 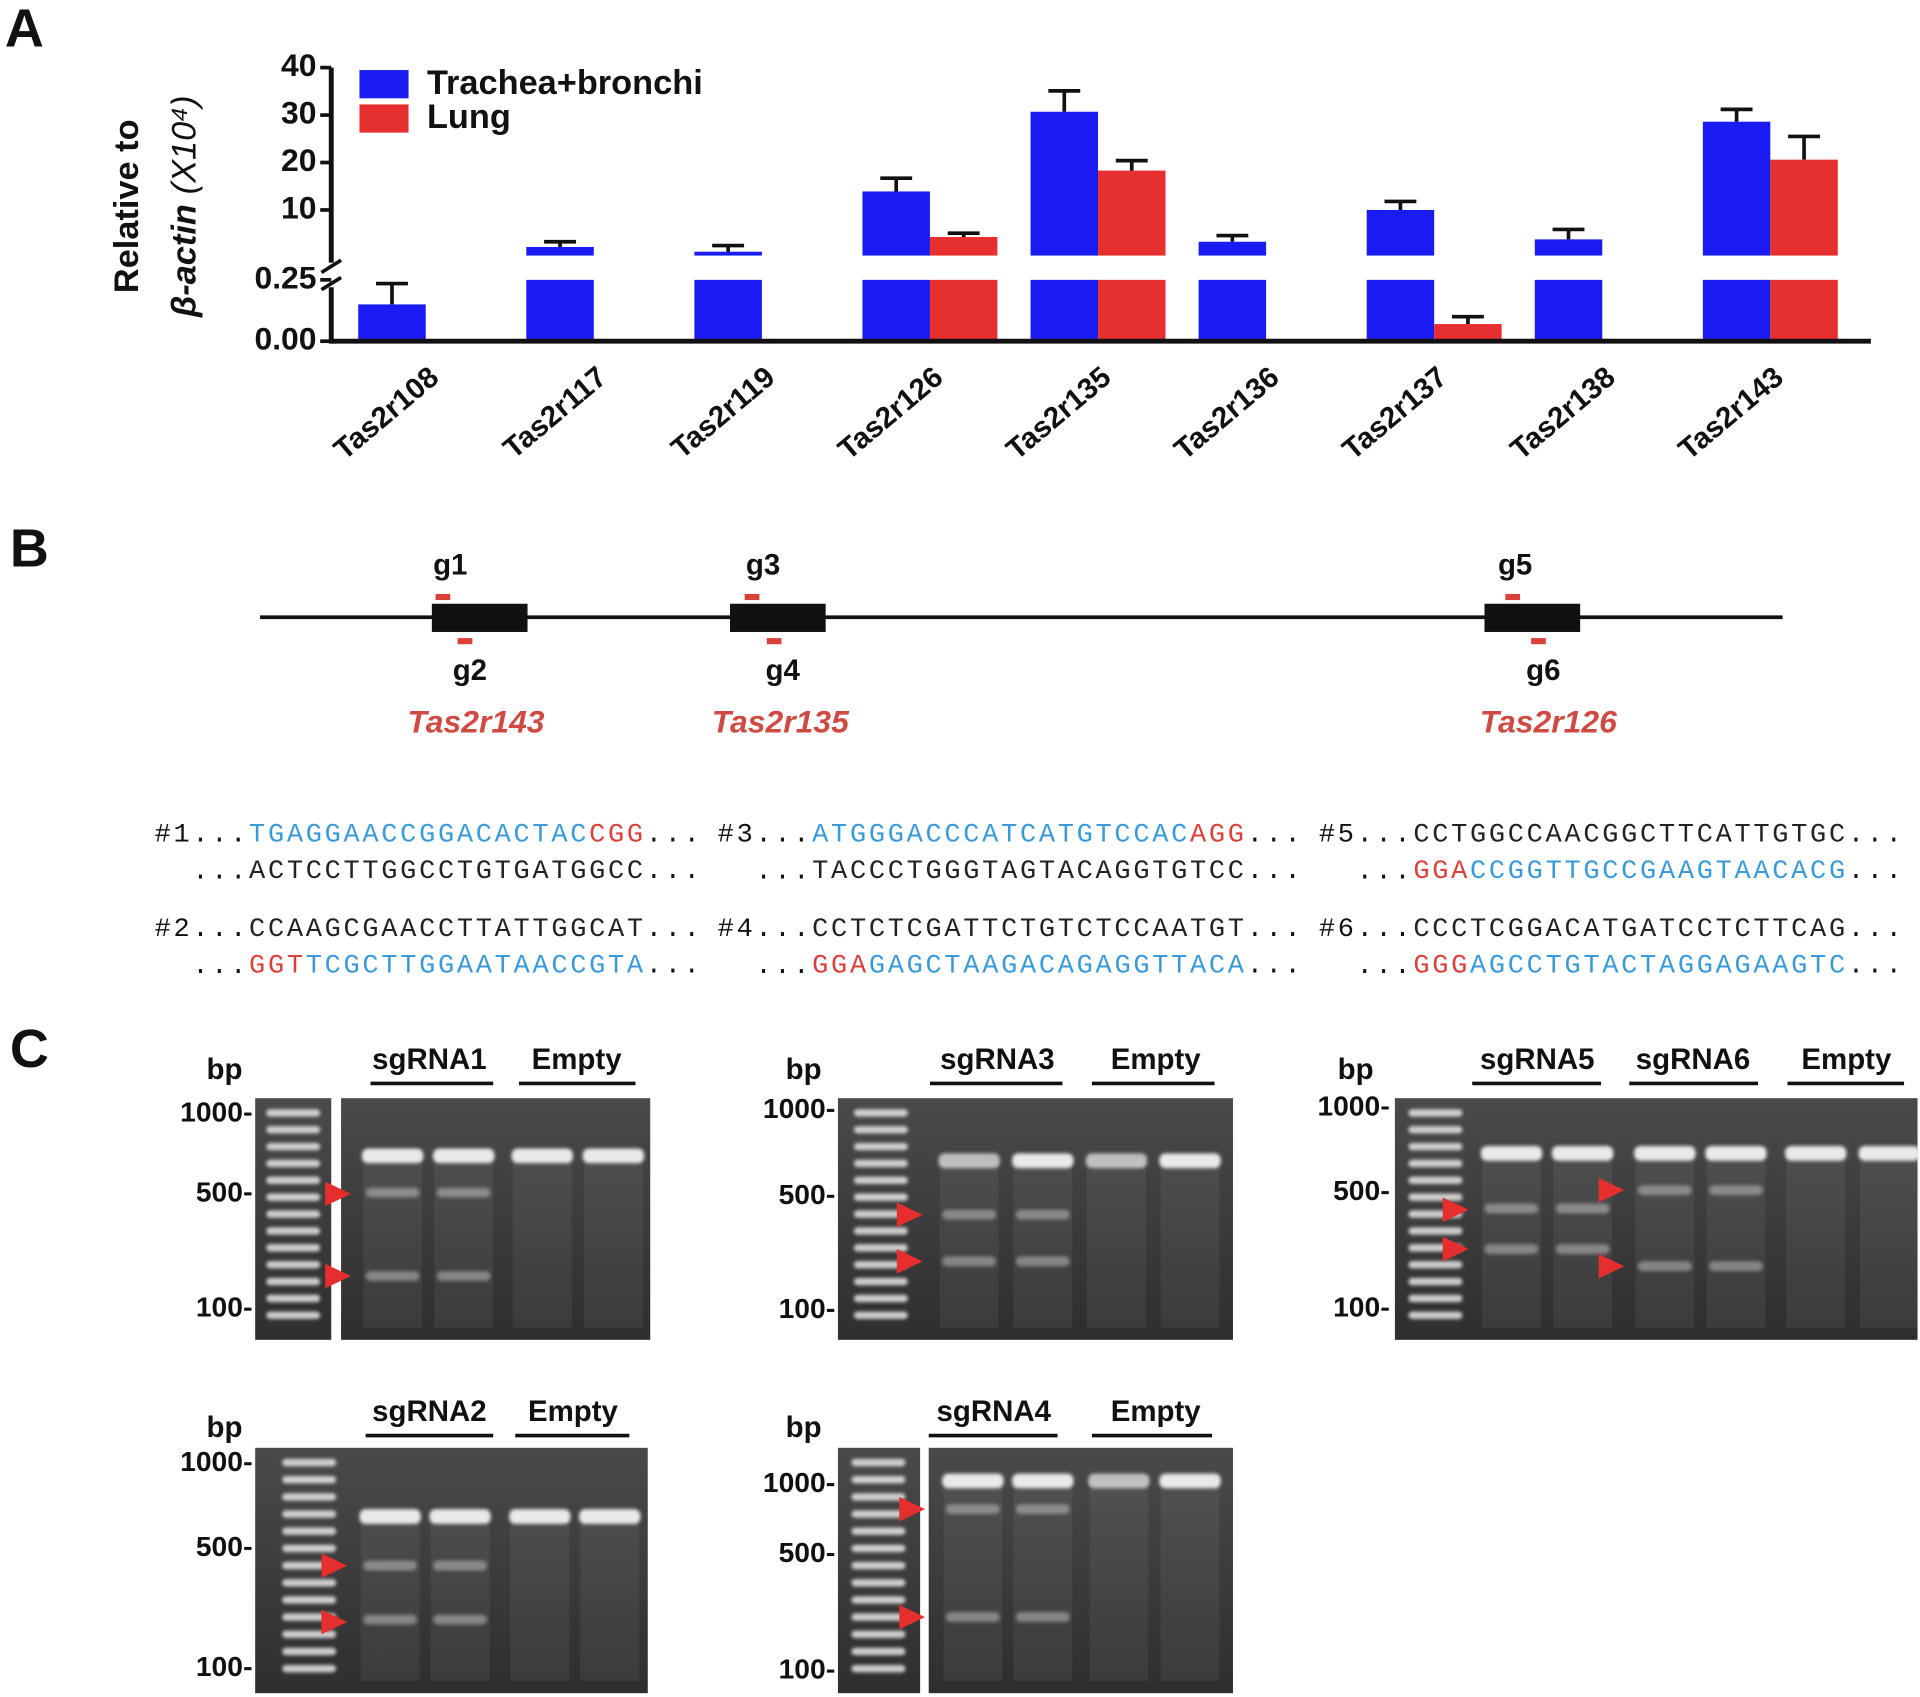 I want to click on x-tick-label: Tas2r126, so click(x=890, y=413).